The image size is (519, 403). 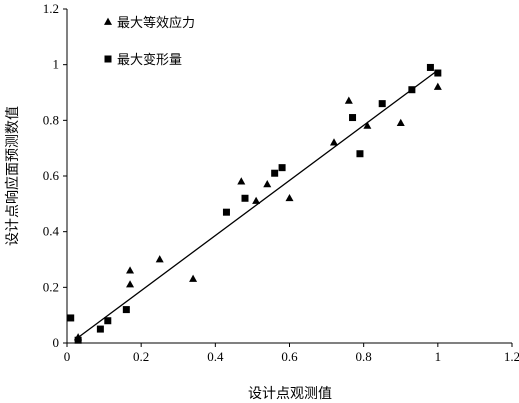 What do you see at coordinates (56, 64) in the screenshot?
I see `y-tick-label: 1` at bounding box center [56, 64].